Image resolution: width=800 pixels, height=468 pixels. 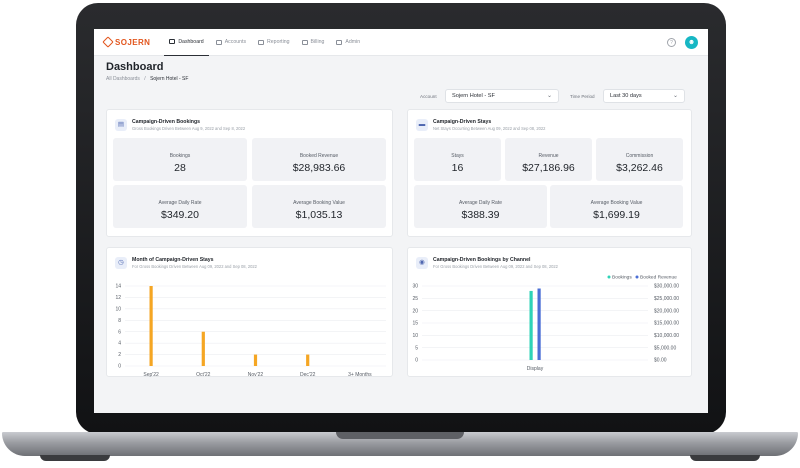 I want to click on nav-item-dashboard: Dashboard, so click(x=186, y=42).